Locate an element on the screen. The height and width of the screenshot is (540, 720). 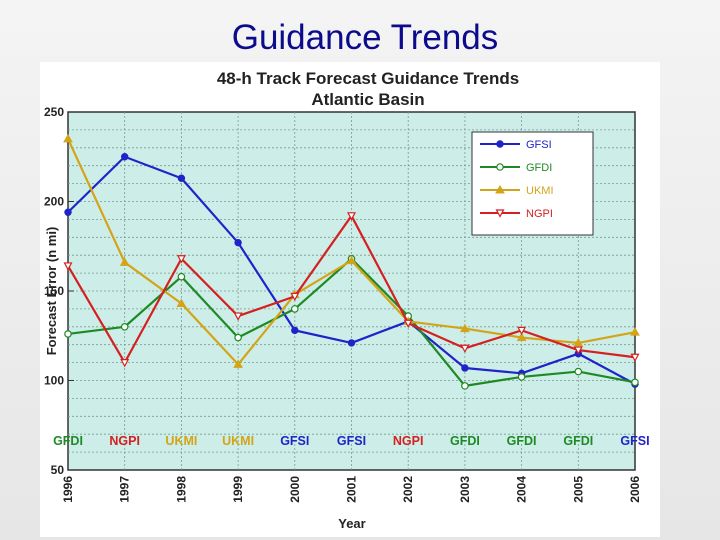
x-tick-label: 2001 is located at coordinates (352, 489).